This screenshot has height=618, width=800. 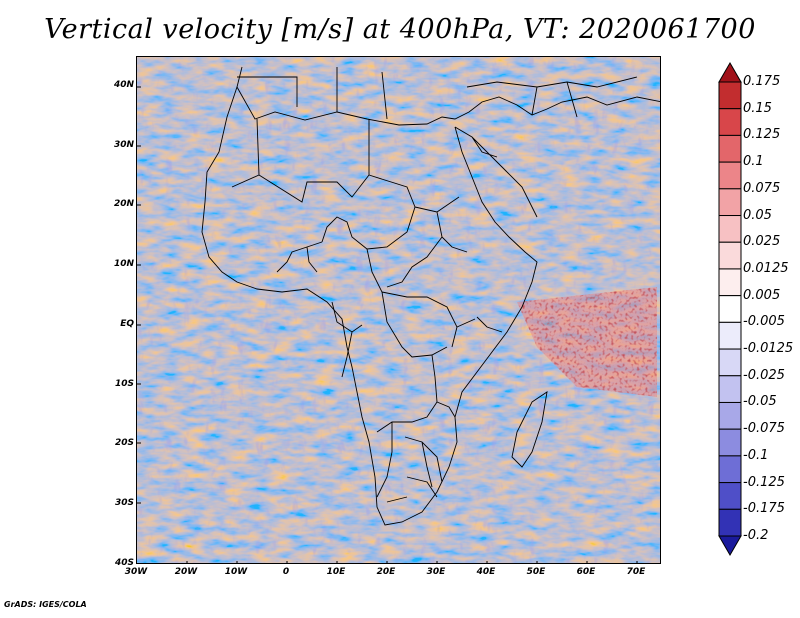 I want to click on colorbar-level-label: 0.125, so click(x=762, y=135).